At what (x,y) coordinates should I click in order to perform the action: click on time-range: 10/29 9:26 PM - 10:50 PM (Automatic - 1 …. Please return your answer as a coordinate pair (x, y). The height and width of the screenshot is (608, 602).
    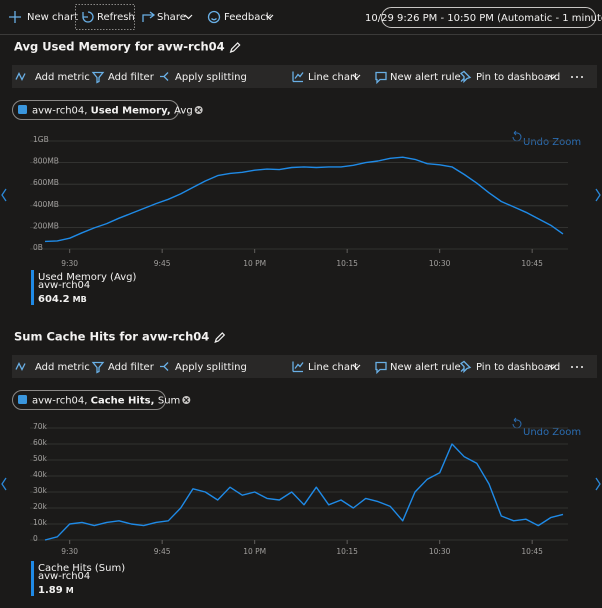
    Looking at the image, I should click on (483, 18).